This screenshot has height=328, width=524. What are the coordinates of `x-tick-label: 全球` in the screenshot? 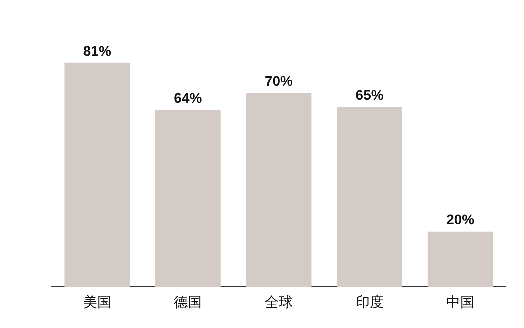 It's located at (279, 303).